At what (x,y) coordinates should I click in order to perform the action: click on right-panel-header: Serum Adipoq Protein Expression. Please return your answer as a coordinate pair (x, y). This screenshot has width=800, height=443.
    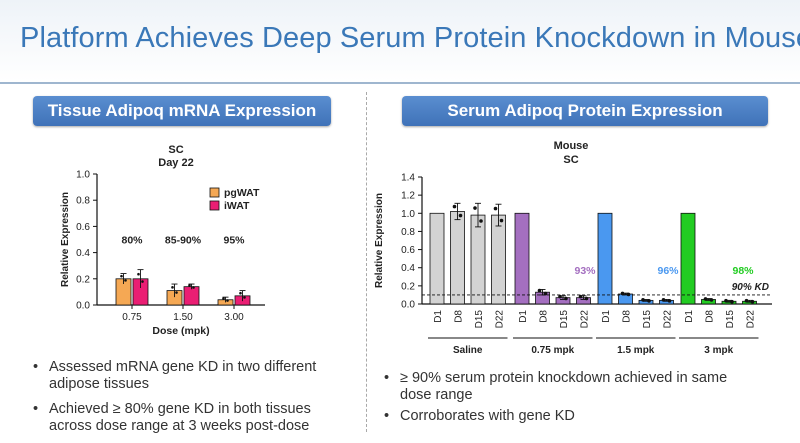
    Looking at the image, I should click on (585, 111).